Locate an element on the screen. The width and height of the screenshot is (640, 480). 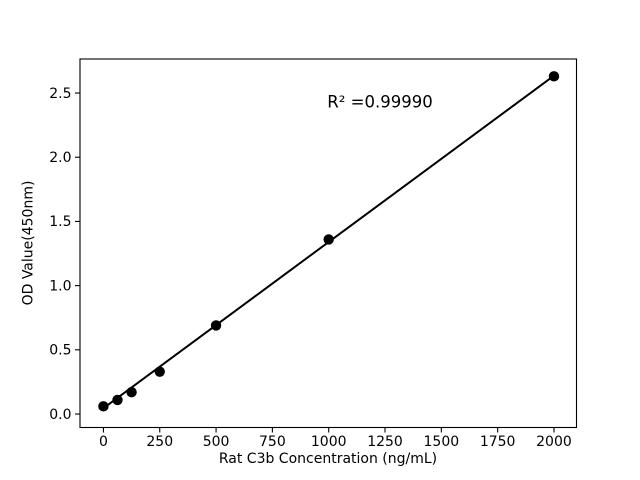
x-tick-label: 1250 is located at coordinates (385, 442).